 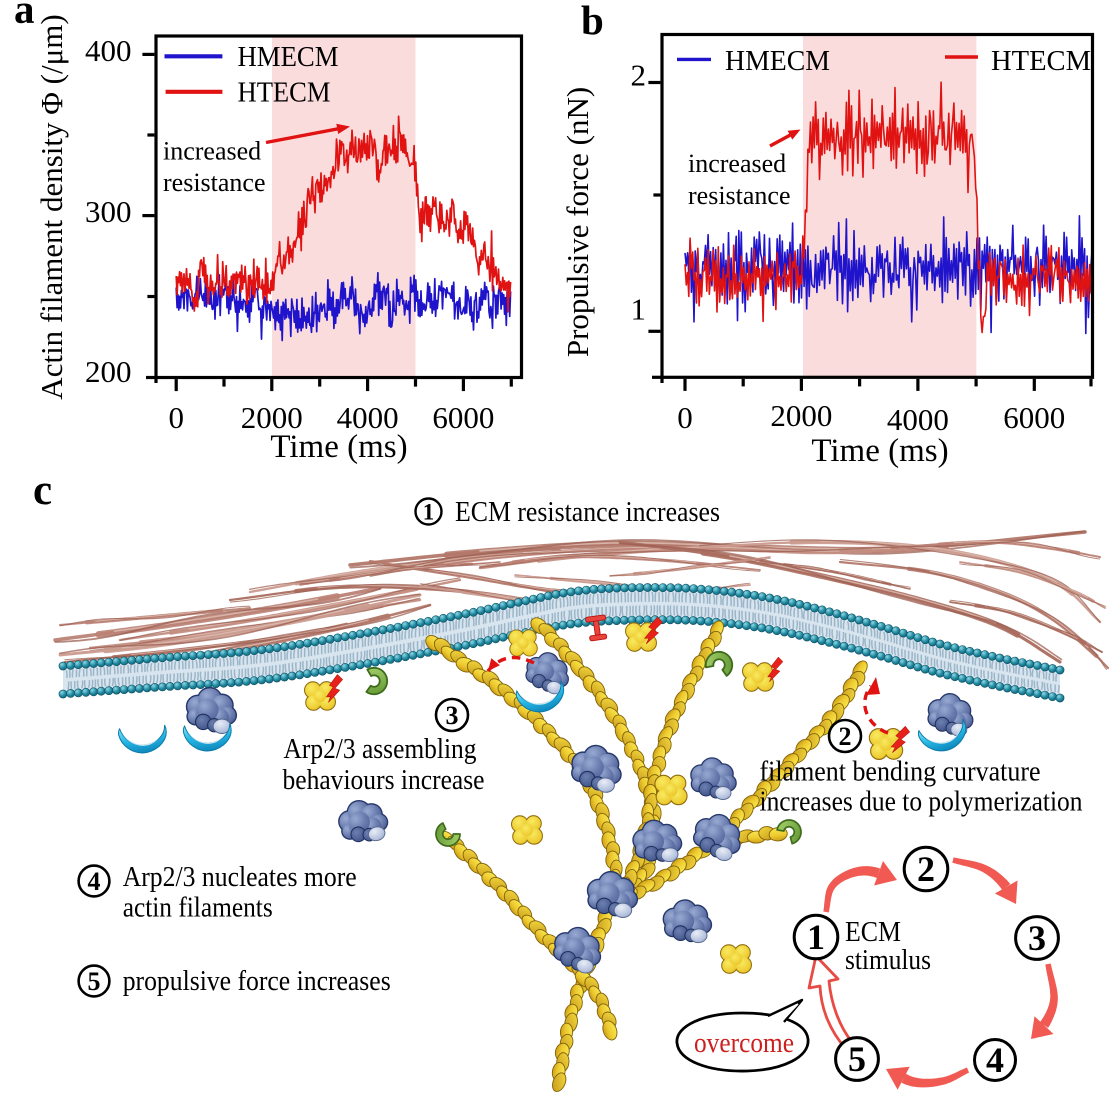 I want to click on svg-text: c, so click(x=42, y=490).